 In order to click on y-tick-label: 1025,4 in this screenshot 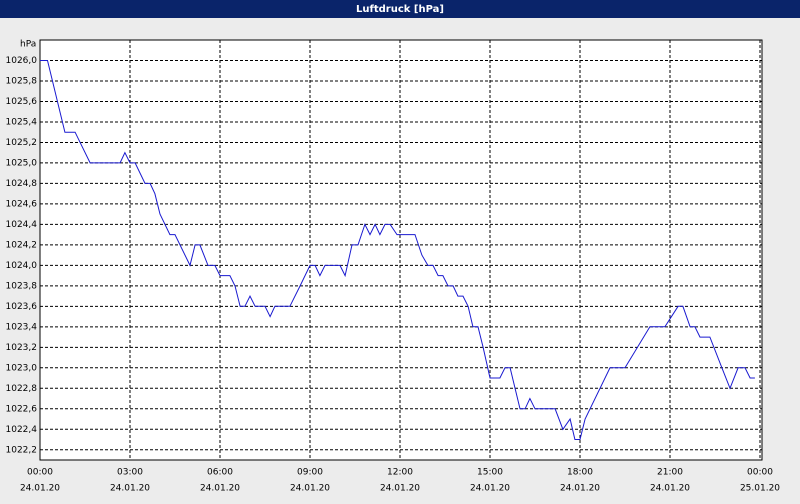, I will do `click(22, 122)`.